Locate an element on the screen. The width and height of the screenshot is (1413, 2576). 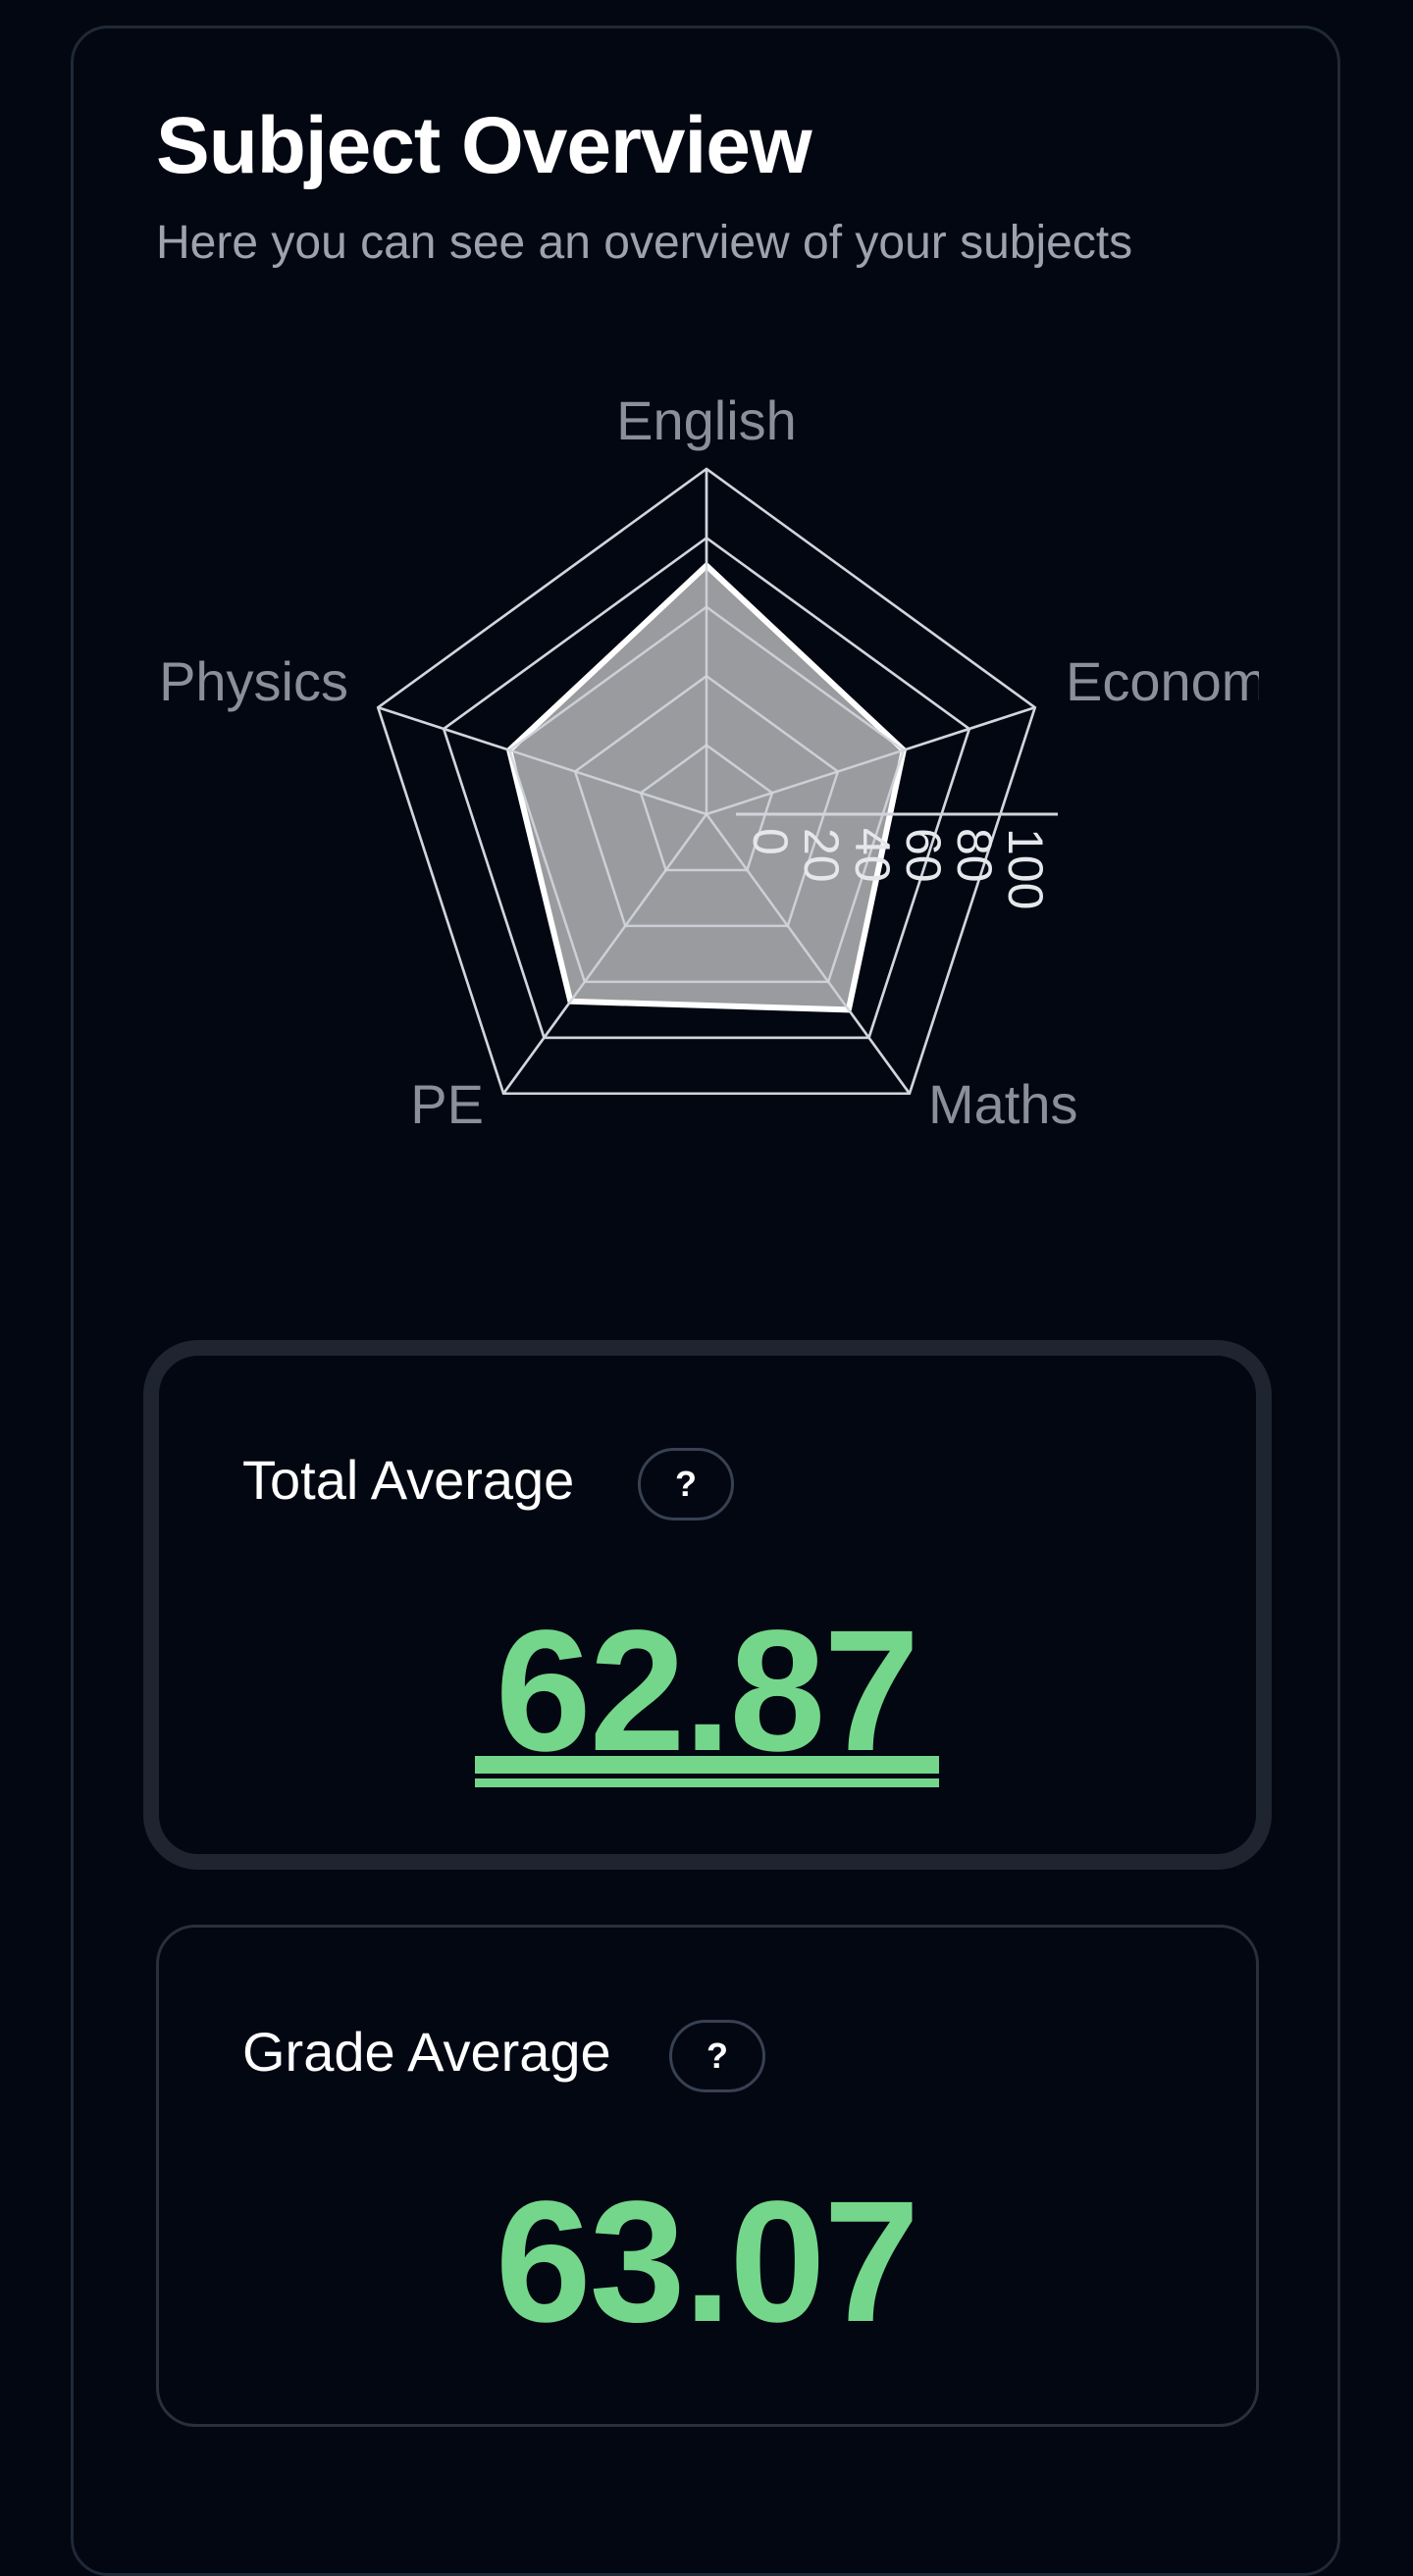
total-average-value: 62.87 is located at coordinates (707, 1691).